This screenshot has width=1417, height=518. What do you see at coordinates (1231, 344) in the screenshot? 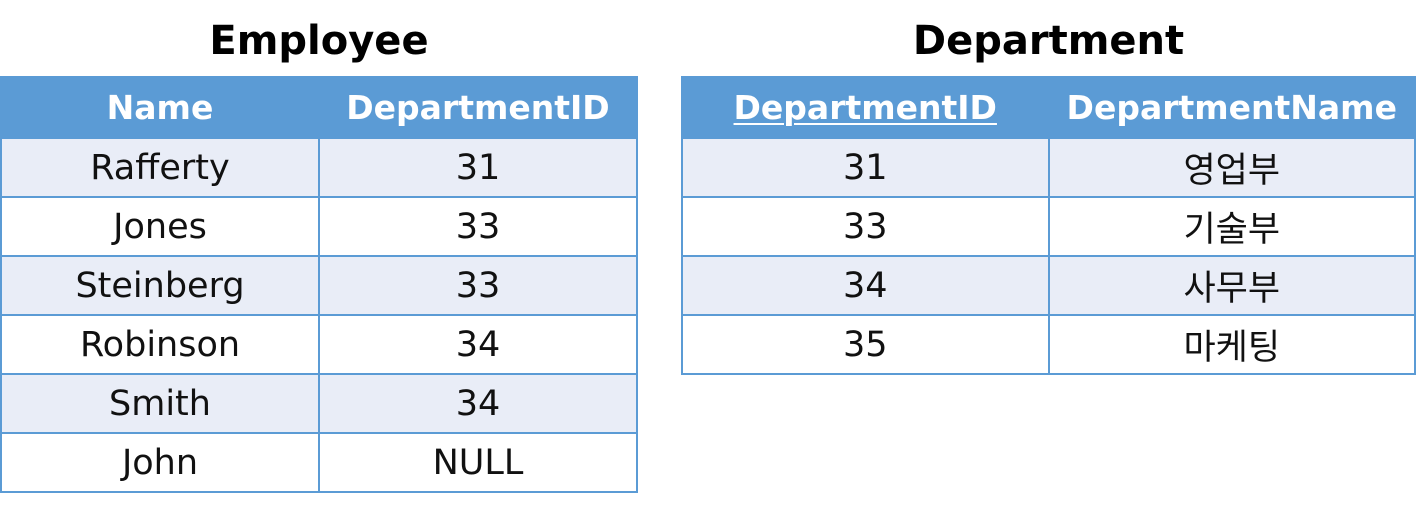
I see `department-cell-departmentname: 마케팅` at bounding box center [1231, 344].